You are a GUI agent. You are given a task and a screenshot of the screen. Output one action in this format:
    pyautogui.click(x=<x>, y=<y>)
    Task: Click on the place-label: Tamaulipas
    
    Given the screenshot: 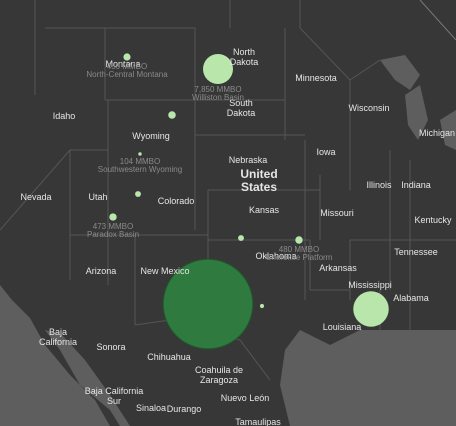 What is the action you would take?
    pyautogui.click(x=258, y=421)
    